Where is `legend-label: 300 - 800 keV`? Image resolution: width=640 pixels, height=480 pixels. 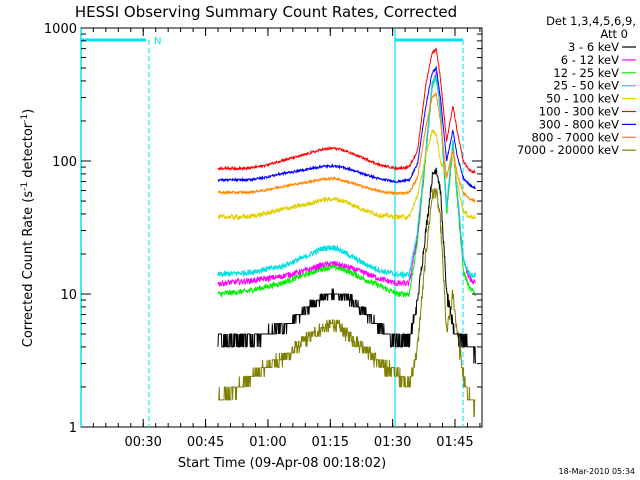
legend-label: 300 - 800 keV is located at coordinates (579, 124).